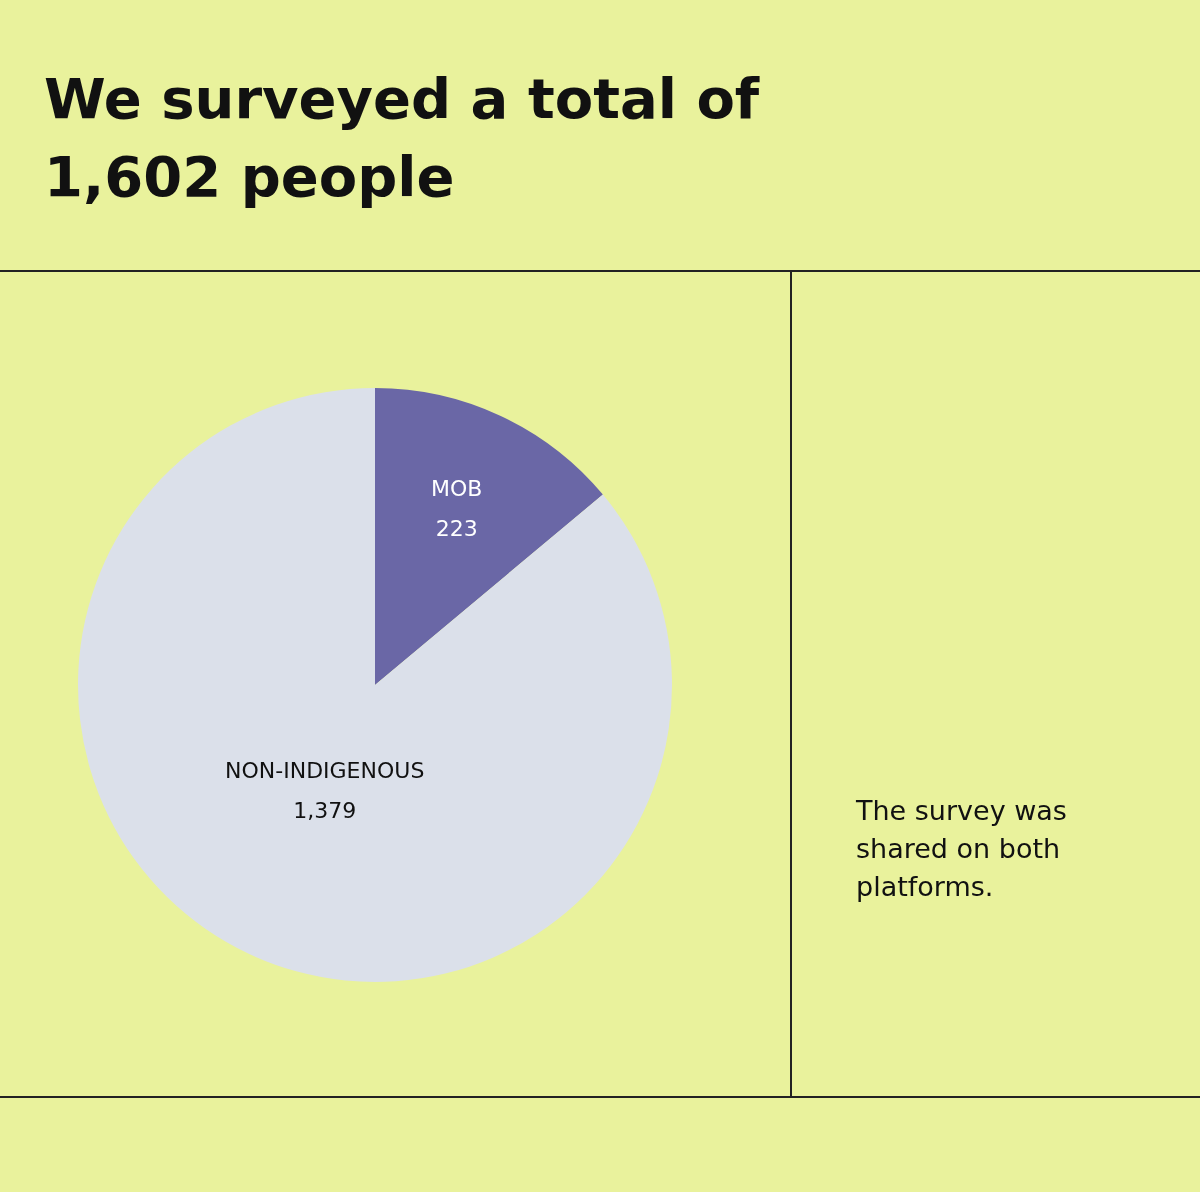  Describe the element at coordinates (962, 849) in the screenshot. I see `text: The survey was shared on both platforms.` at that location.